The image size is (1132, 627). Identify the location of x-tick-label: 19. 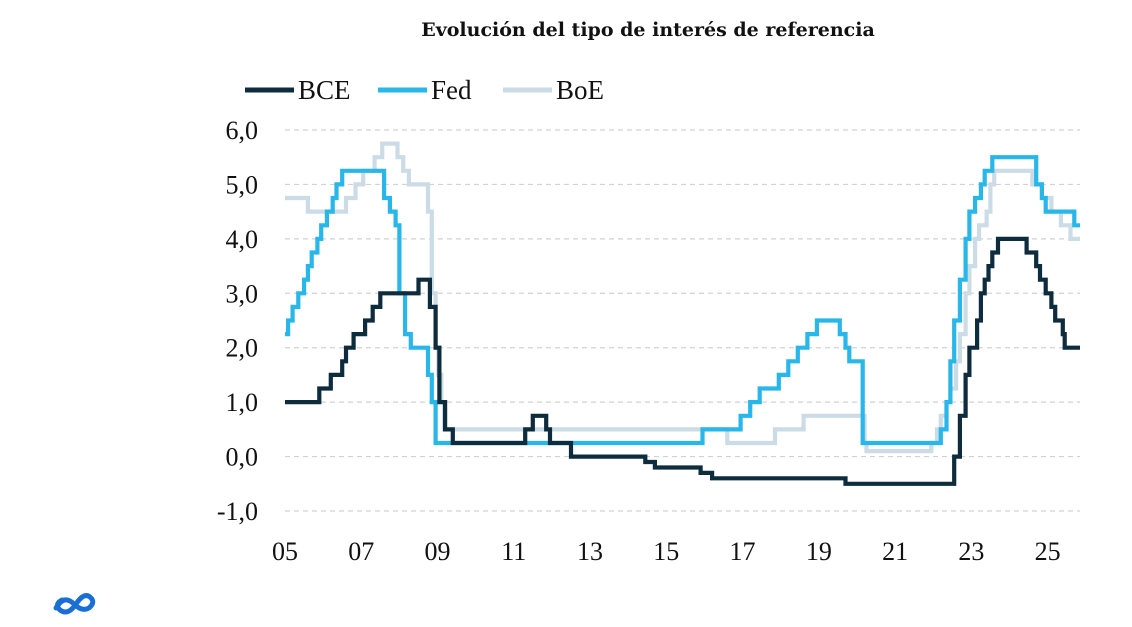
(819, 551).